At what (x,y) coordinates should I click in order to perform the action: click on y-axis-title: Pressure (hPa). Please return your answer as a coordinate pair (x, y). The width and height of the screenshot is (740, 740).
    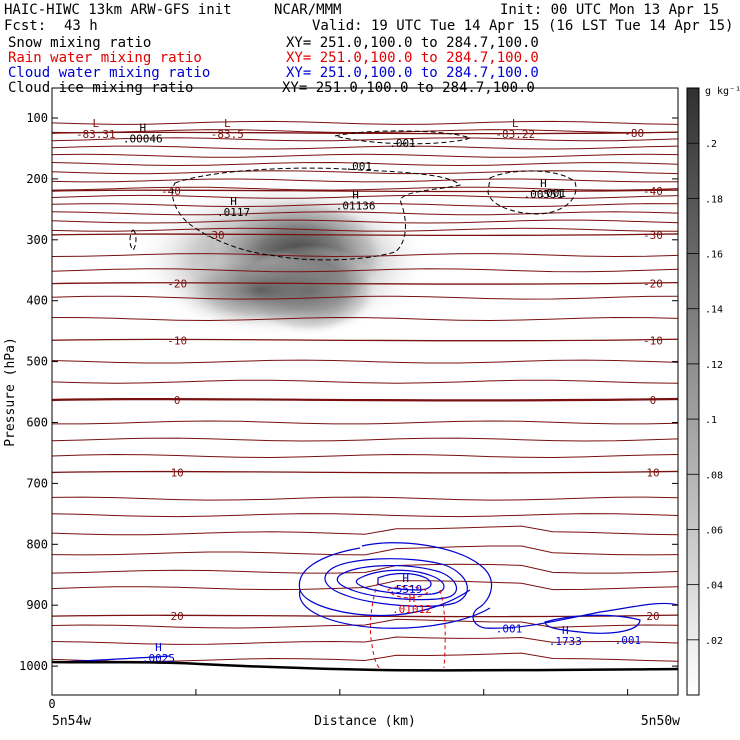
    Looking at the image, I should click on (10, 392).